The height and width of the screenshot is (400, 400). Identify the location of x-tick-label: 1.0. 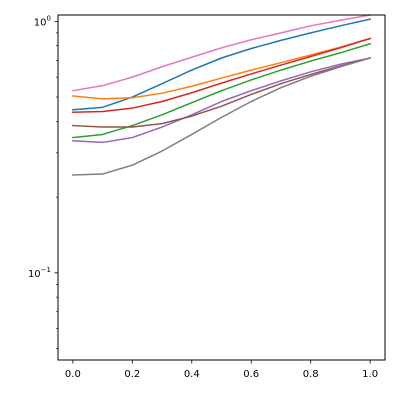
(370, 374).